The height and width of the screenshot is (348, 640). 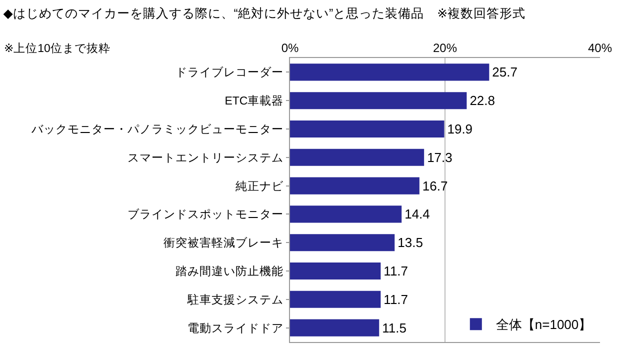 I want to click on y-tick-label: スマートエントリーシステム, so click(x=206, y=158).